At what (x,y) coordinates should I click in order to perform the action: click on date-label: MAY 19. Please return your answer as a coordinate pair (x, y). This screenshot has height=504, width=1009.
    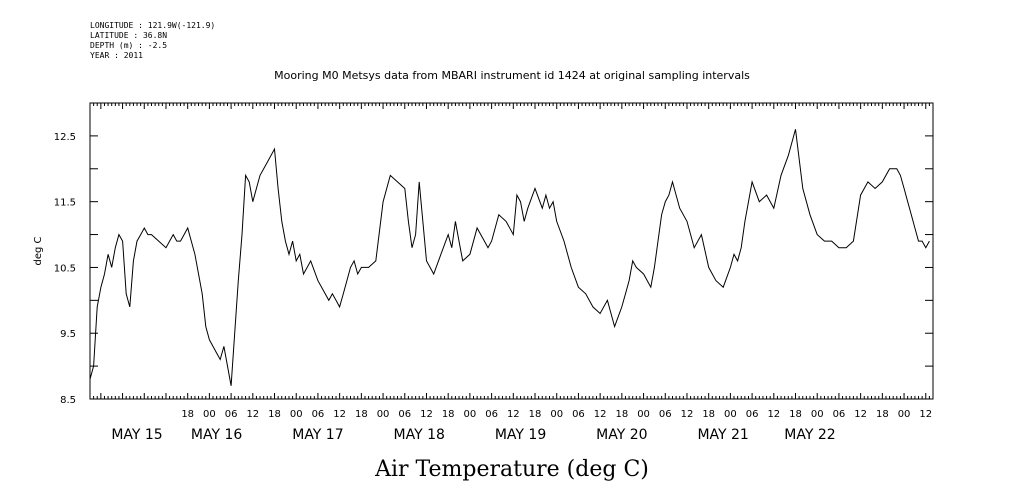
    Looking at the image, I should click on (520, 435).